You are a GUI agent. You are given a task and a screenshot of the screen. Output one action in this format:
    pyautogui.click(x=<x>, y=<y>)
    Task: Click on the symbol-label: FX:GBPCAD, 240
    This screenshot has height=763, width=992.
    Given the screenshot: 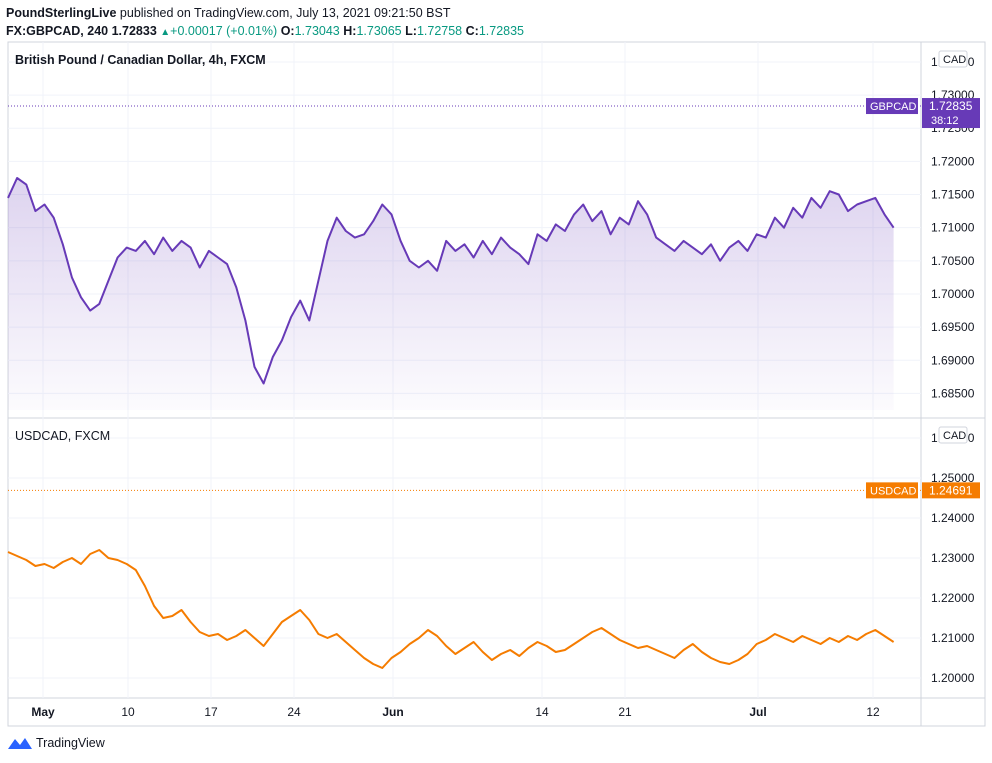 What is the action you would take?
    pyautogui.click(x=57, y=31)
    